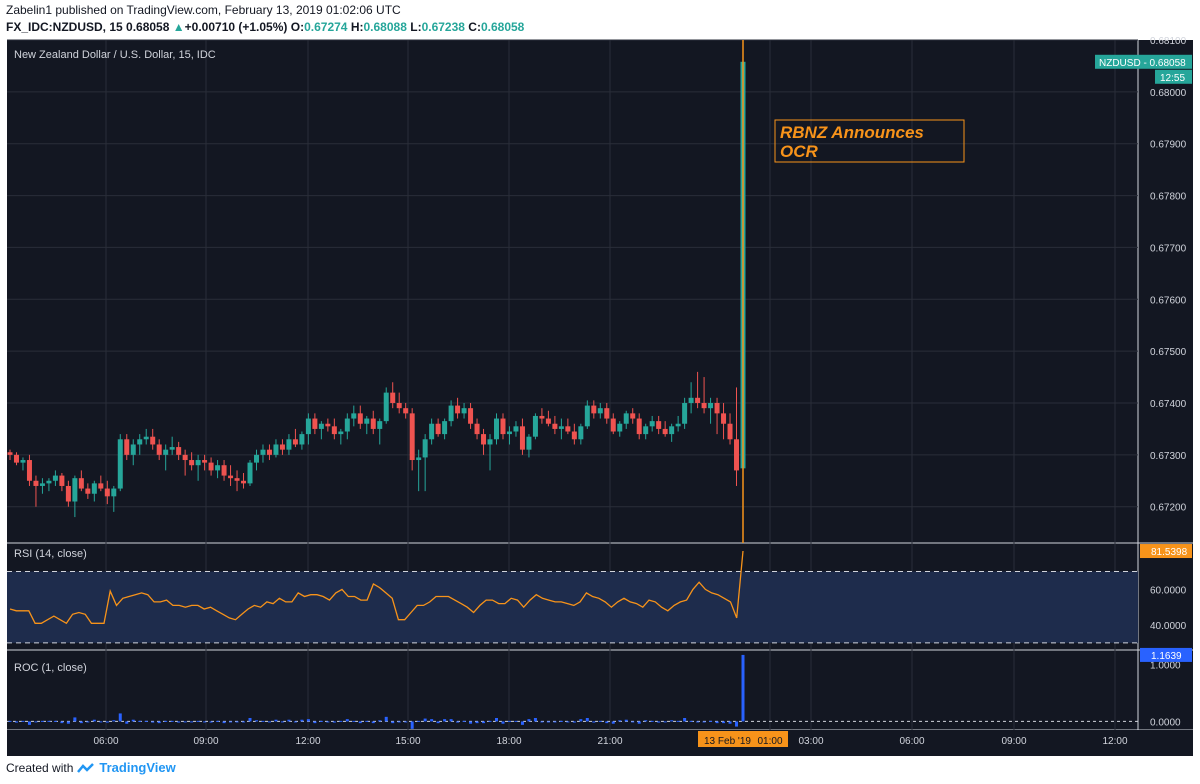  What do you see at coordinates (137, 767) in the screenshot?
I see `footer-brand: TradingView` at bounding box center [137, 767].